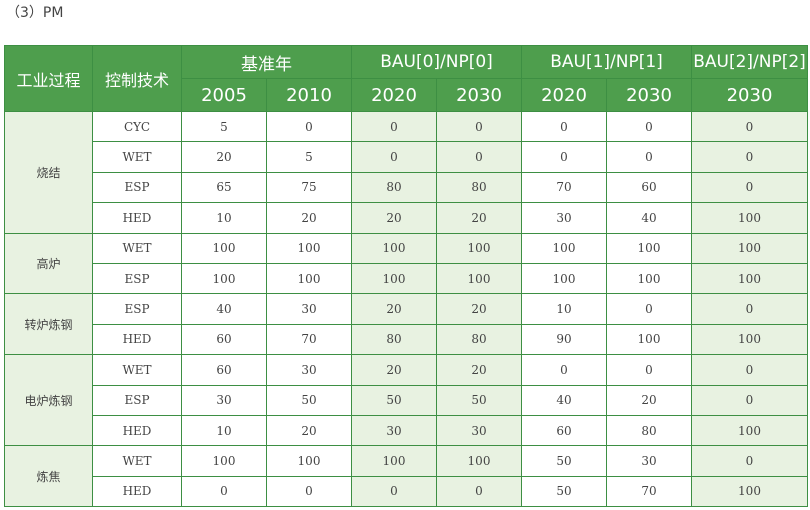 The height and width of the screenshot is (510, 810). I want to click on technology-cell: CYC, so click(137, 126).